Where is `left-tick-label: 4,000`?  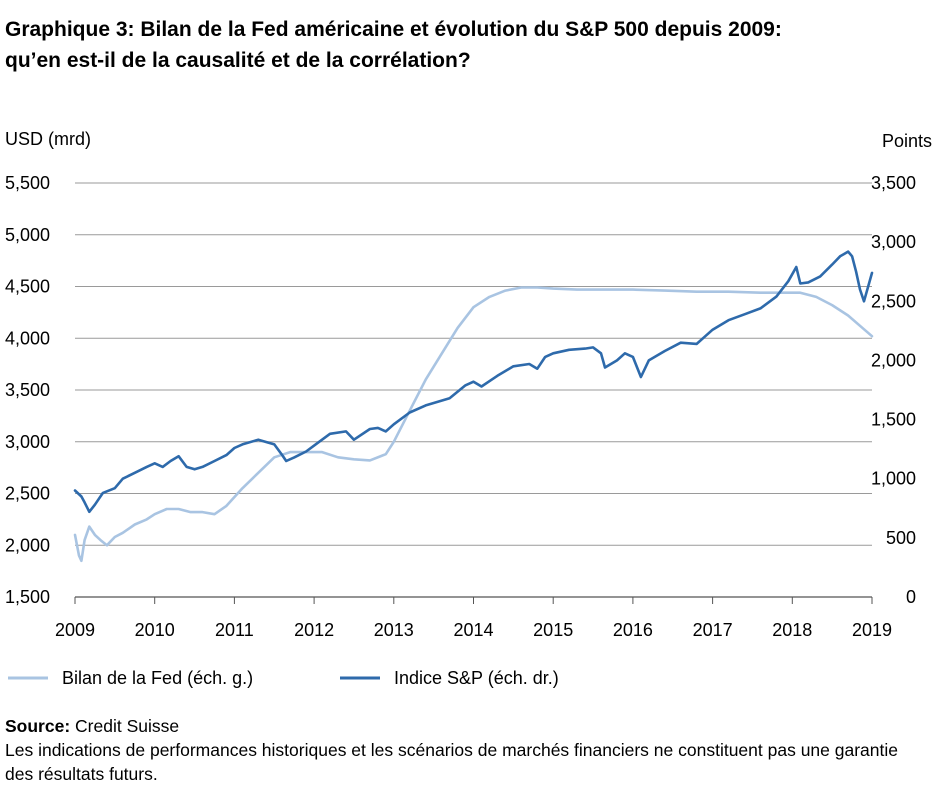 left-tick-label: 4,000 is located at coordinates (27, 338).